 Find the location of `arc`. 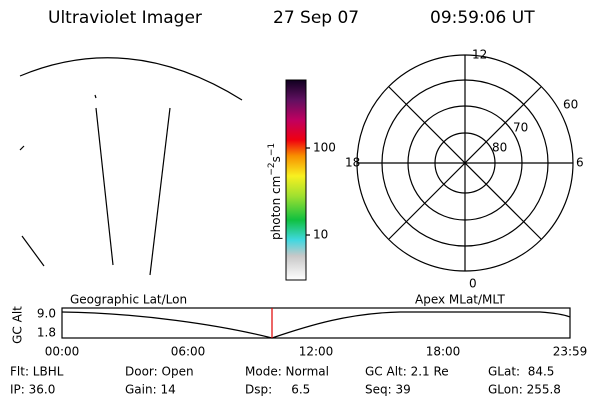

arc is located at coordinates (131, 79).